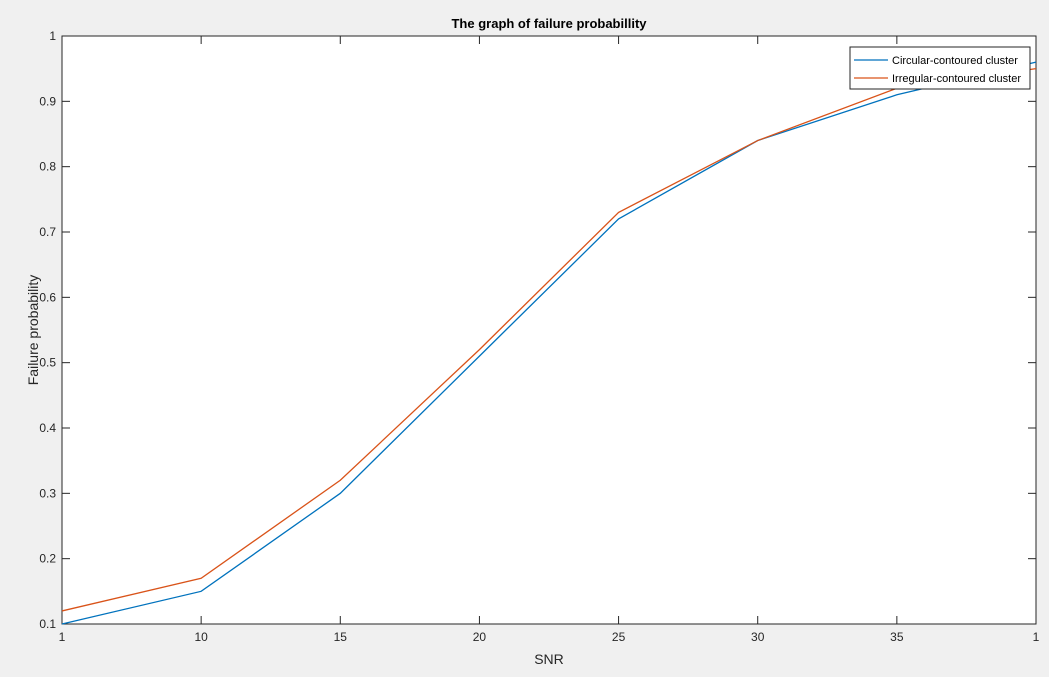 The image size is (1049, 677). Describe the element at coordinates (33, 330) in the screenshot. I see `y-axis-label: Failure probability` at that location.